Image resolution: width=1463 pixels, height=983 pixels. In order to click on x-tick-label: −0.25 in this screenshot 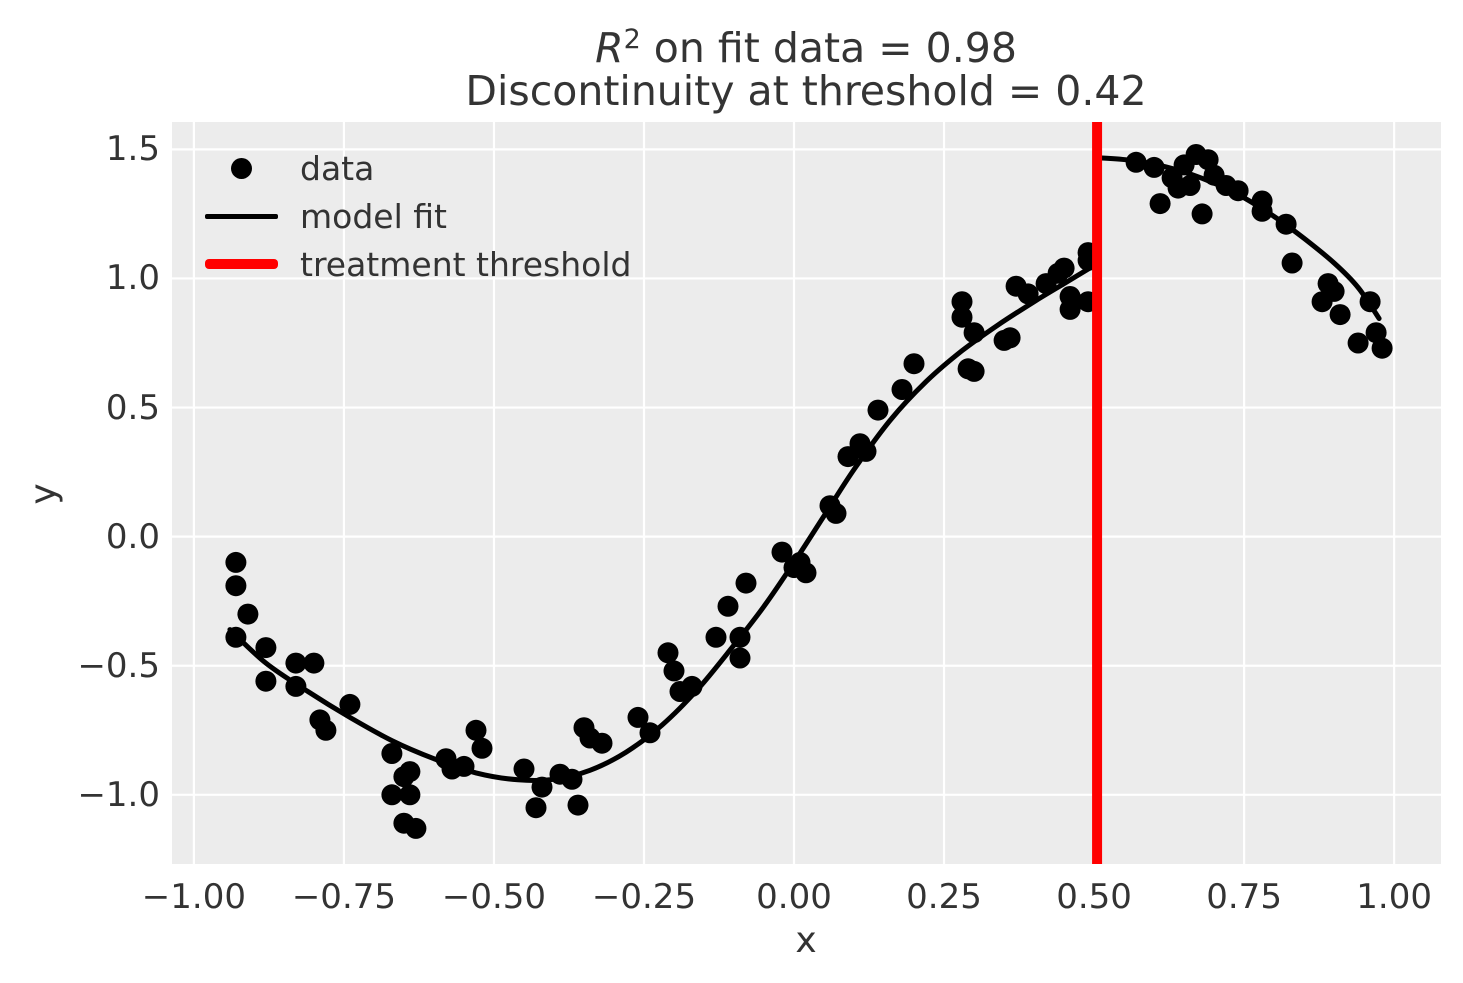, I will do `click(644, 897)`.